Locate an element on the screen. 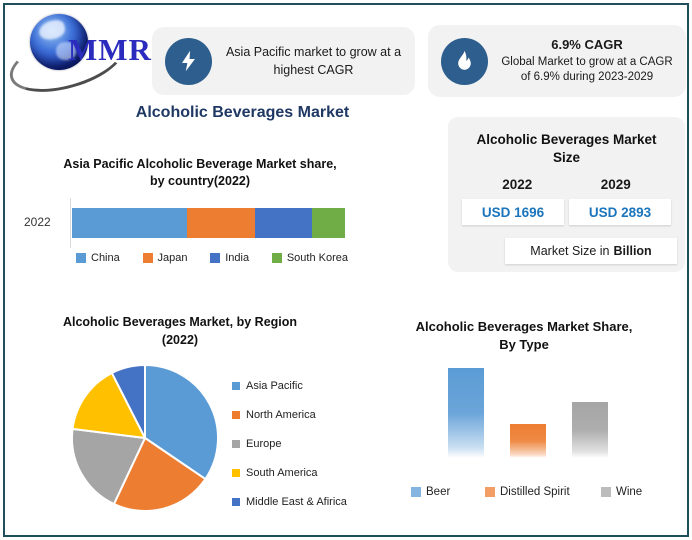 The width and height of the screenshot is (692, 540). country-stacked-bar is located at coordinates (208, 223).